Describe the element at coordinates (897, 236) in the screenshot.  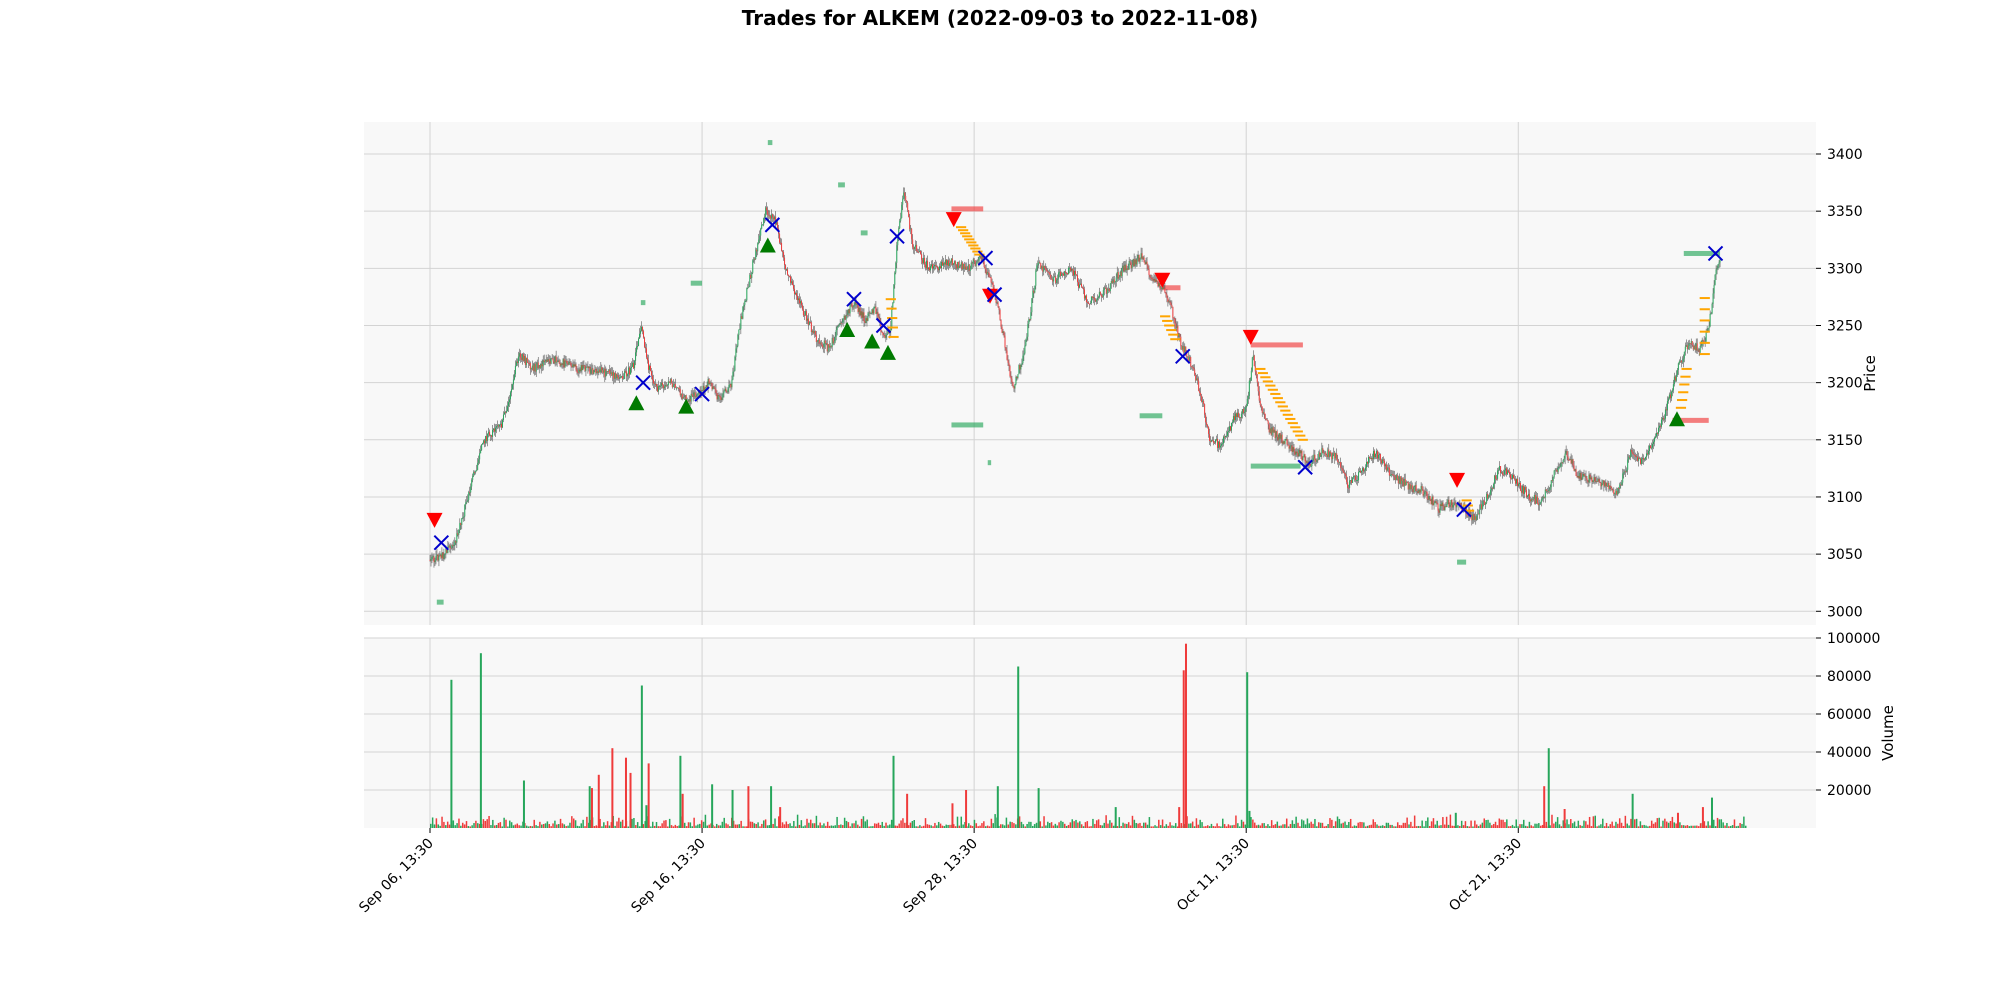
I see `exit-marker-stroke` at that location.